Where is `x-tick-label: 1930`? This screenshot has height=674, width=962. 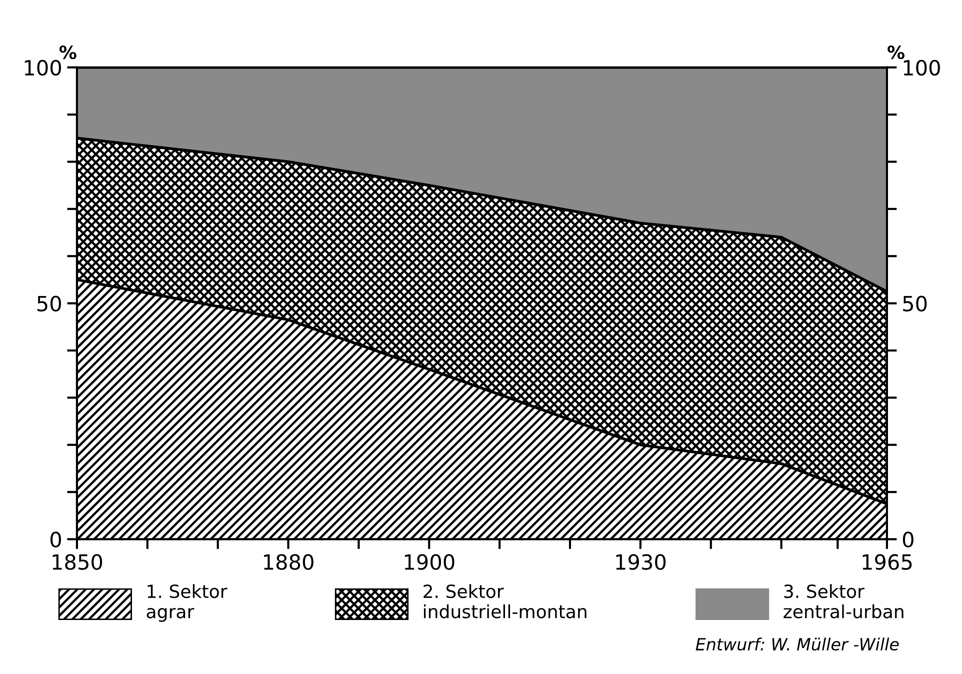 x-tick-label: 1930 is located at coordinates (641, 562).